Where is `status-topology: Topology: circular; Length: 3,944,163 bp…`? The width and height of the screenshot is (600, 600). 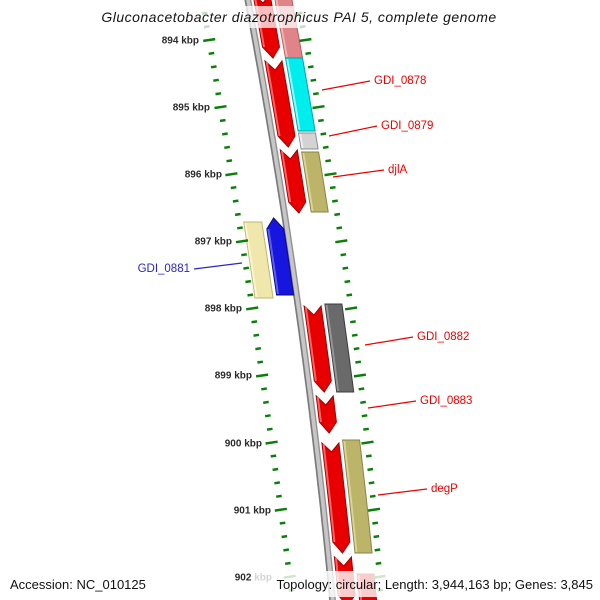 status-topology: Topology: circular; Length: 3,944,163 bp… is located at coordinates (434, 584).